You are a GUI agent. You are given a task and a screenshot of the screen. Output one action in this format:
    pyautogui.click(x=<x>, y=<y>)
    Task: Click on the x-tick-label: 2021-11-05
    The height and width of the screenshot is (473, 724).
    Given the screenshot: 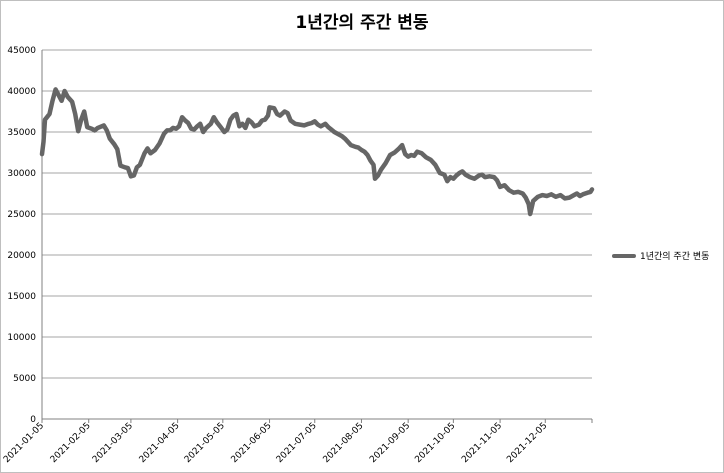 What is the action you would take?
    pyautogui.click(x=482, y=443)
    